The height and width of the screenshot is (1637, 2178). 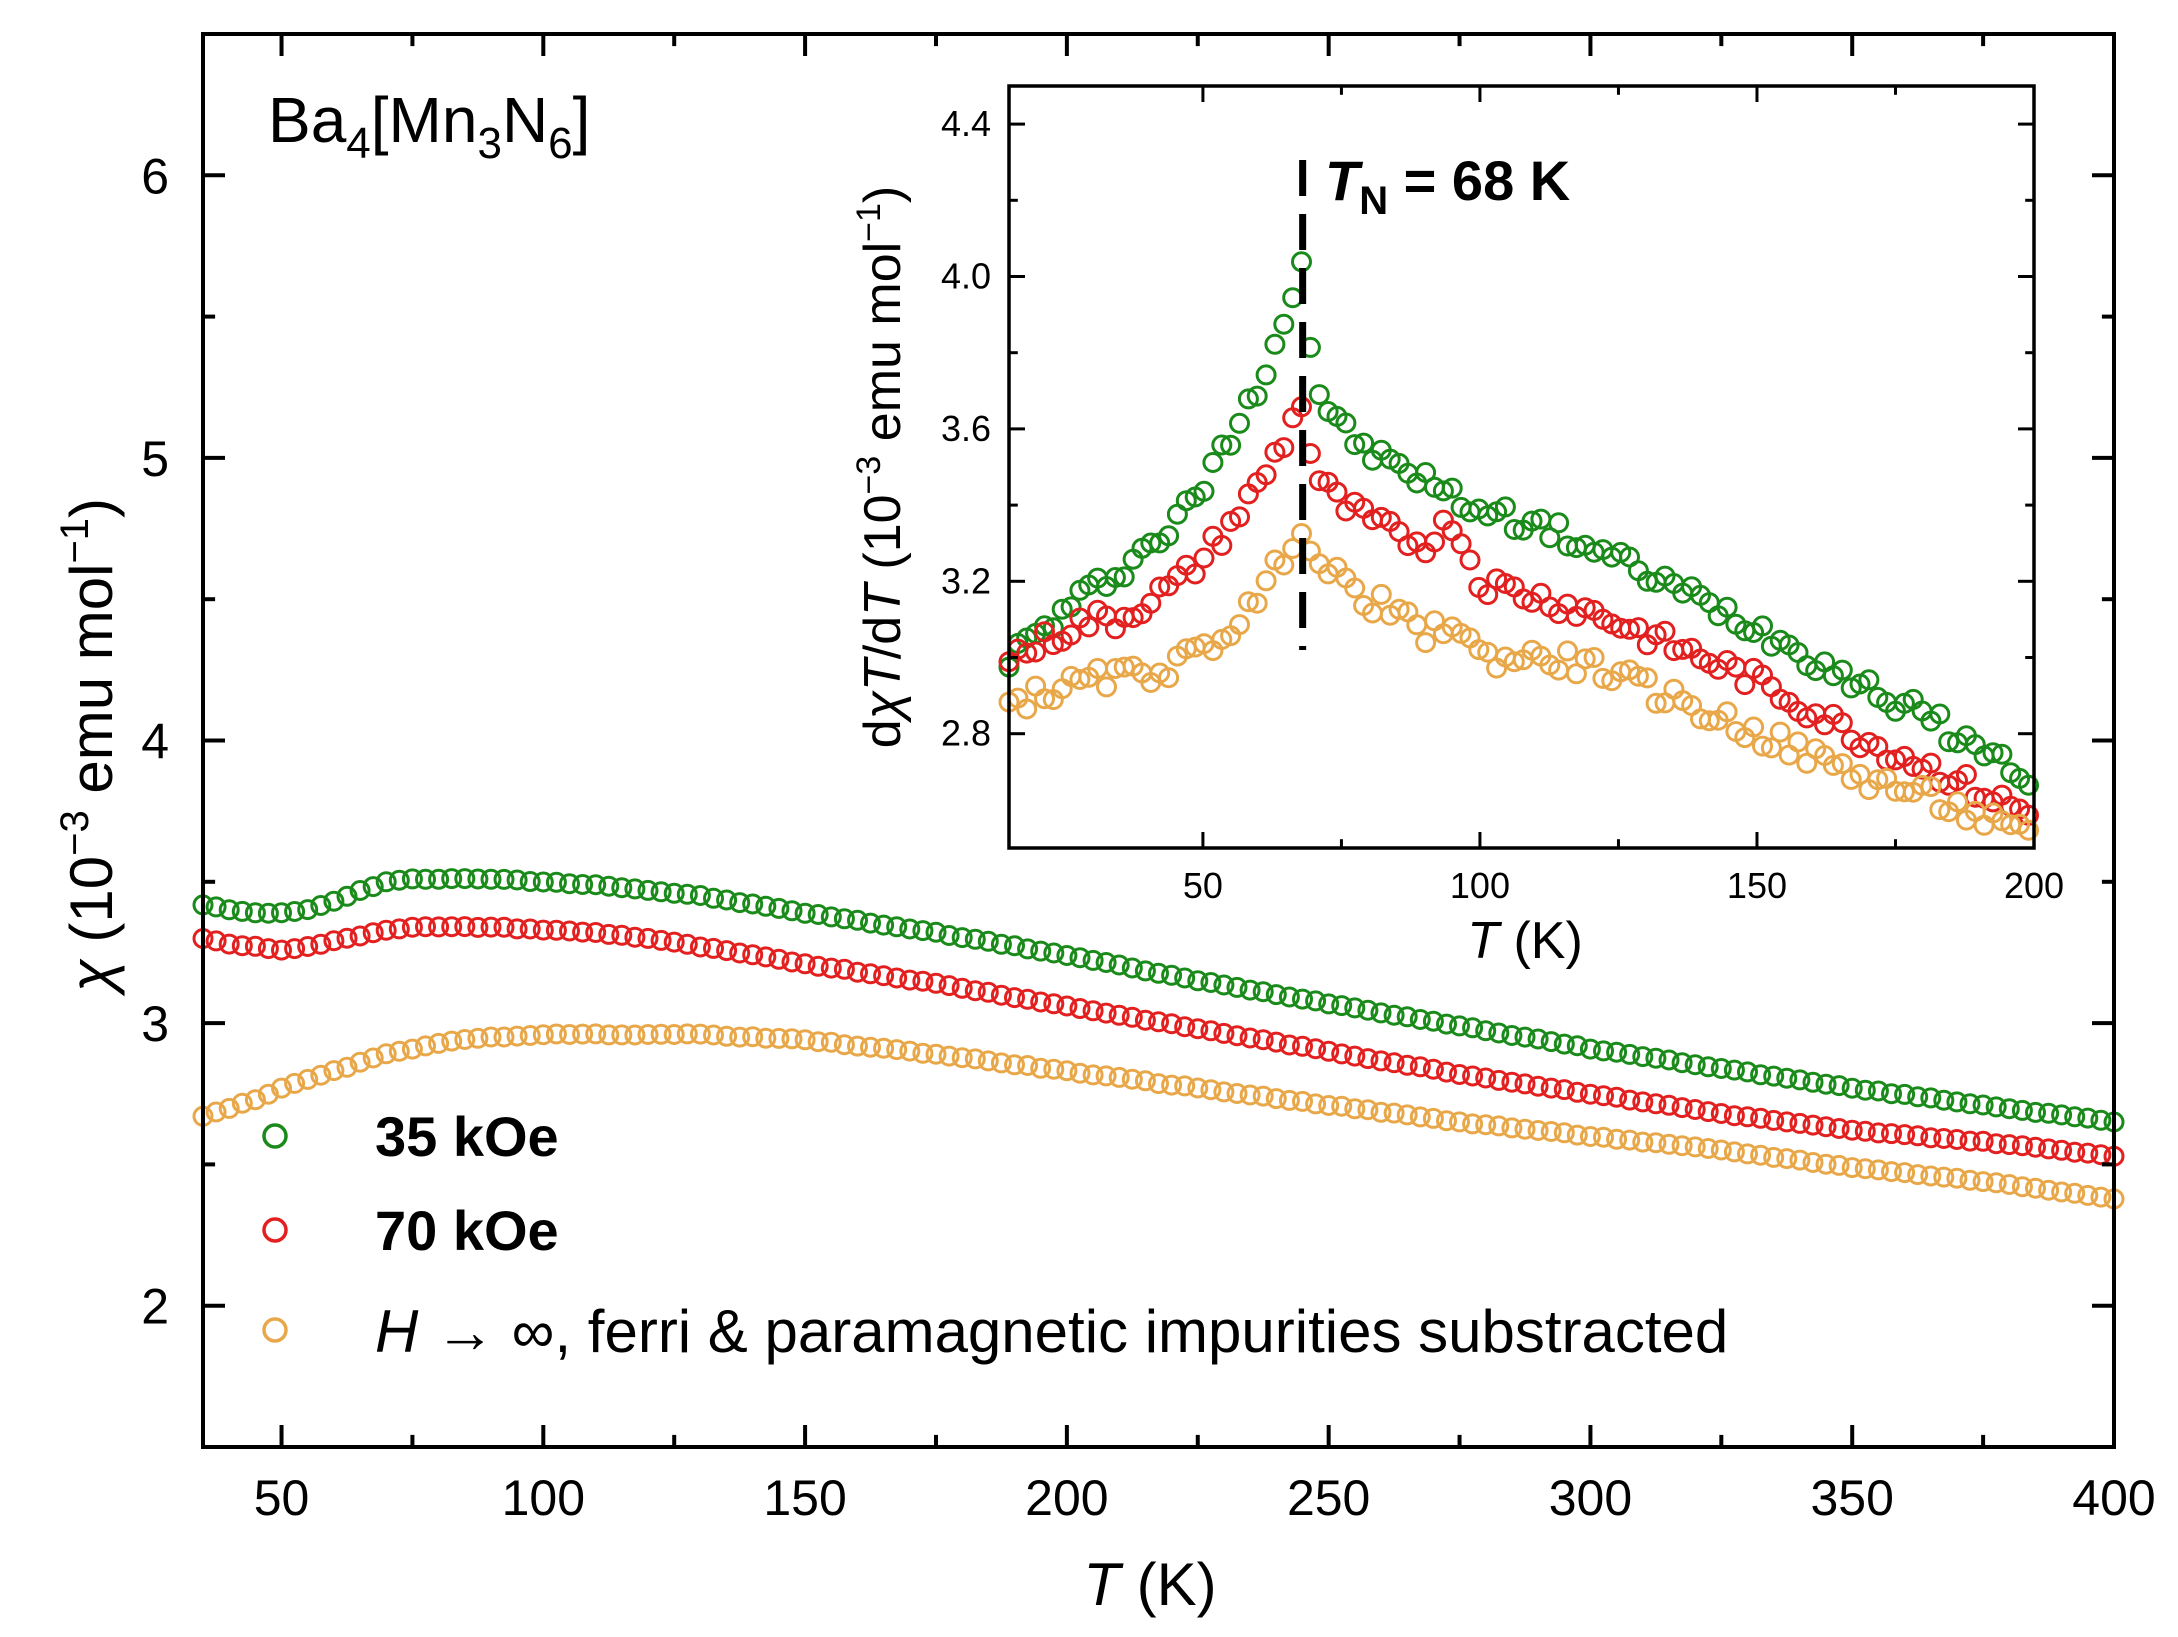 I want to click on annotation-subscript: N, so click(x=1373, y=201).